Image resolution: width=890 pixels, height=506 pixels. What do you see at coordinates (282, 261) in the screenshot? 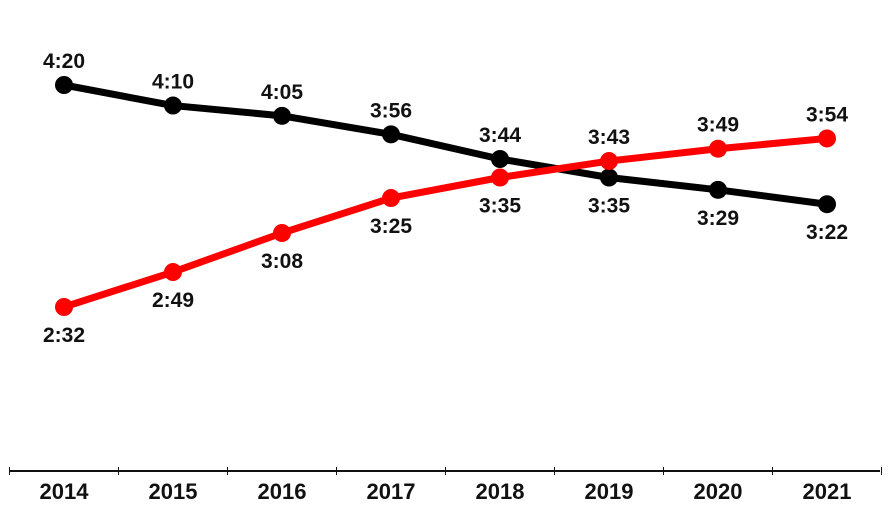
I see `data-label-red: 3:08` at bounding box center [282, 261].